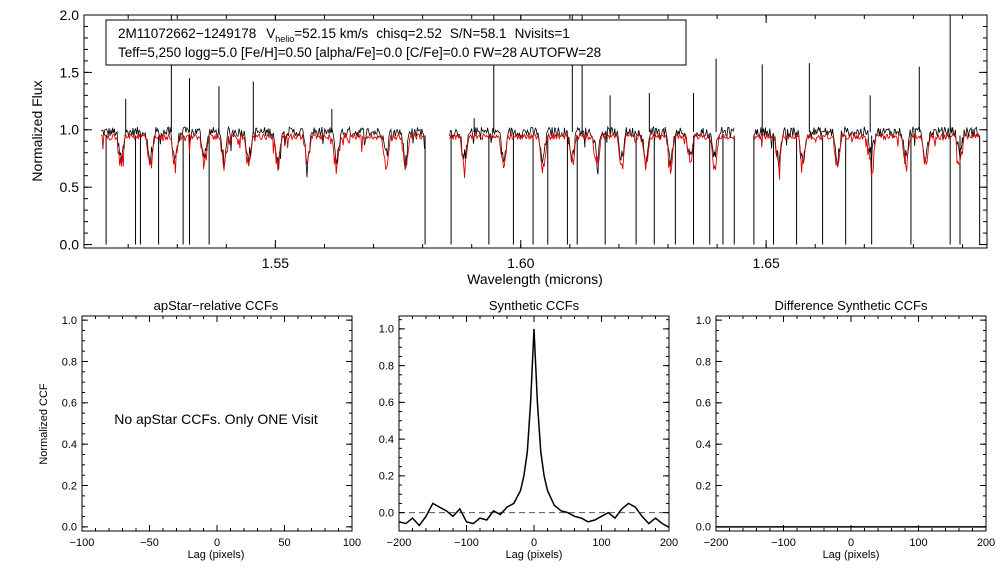 The height and width of the screenshot is (576, 1008). I want to click on y-tick-label: 0.5, so click(70, 187).